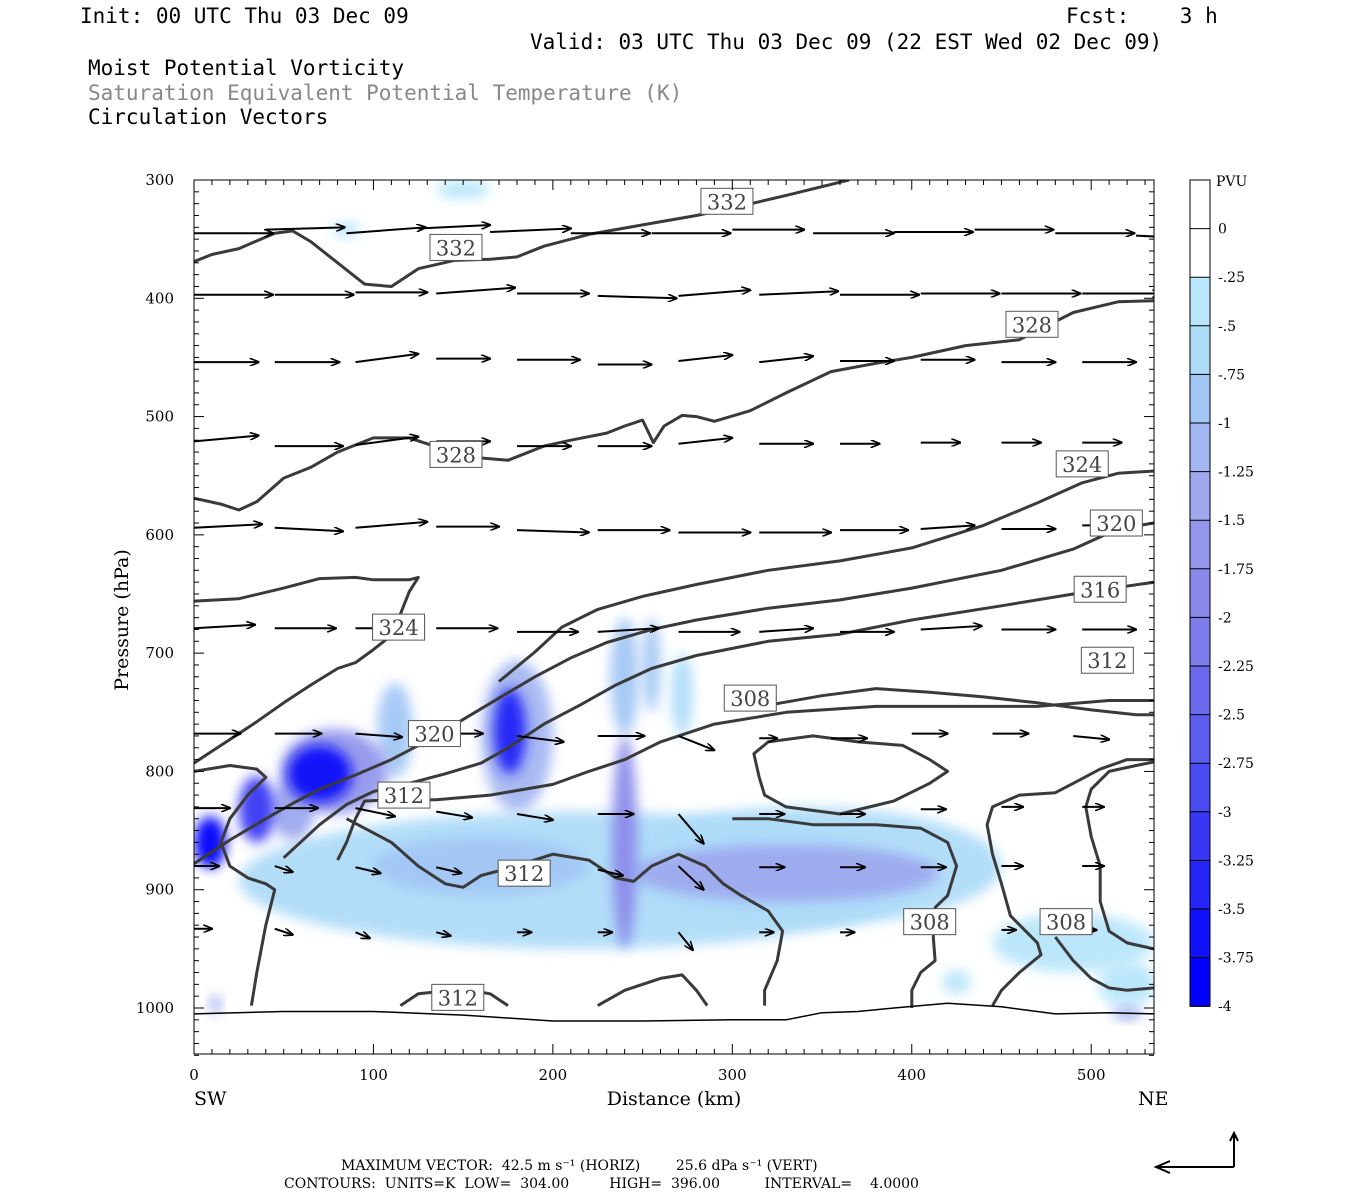  I want to click on y-tick-label: 600, so click(159, 535).